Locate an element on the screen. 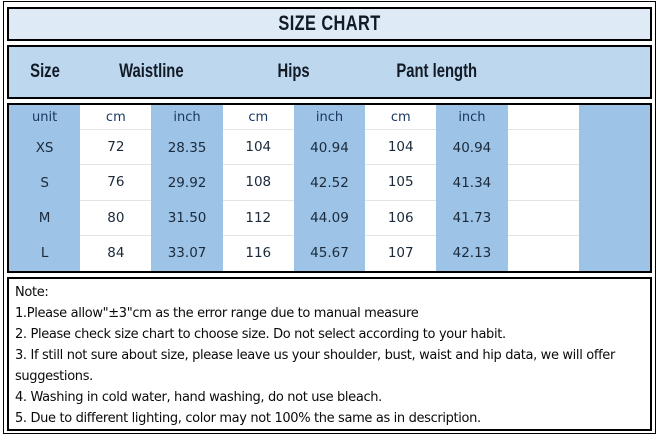 This screenshot has width=659, height=437. header-row: Size Waistline Hips Pant length is located at coordinates (329, 72).